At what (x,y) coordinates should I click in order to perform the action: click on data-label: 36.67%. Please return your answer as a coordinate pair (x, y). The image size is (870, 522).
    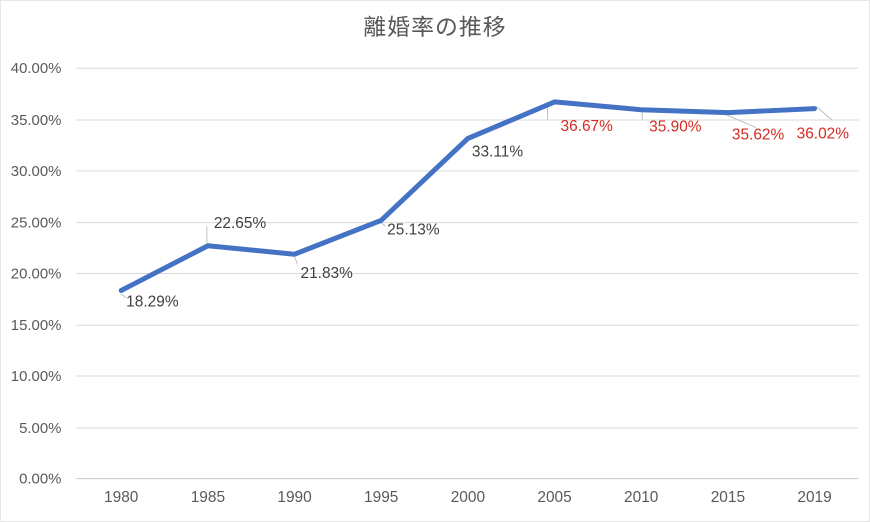
    Looking at the image, I should click on (587, 126).